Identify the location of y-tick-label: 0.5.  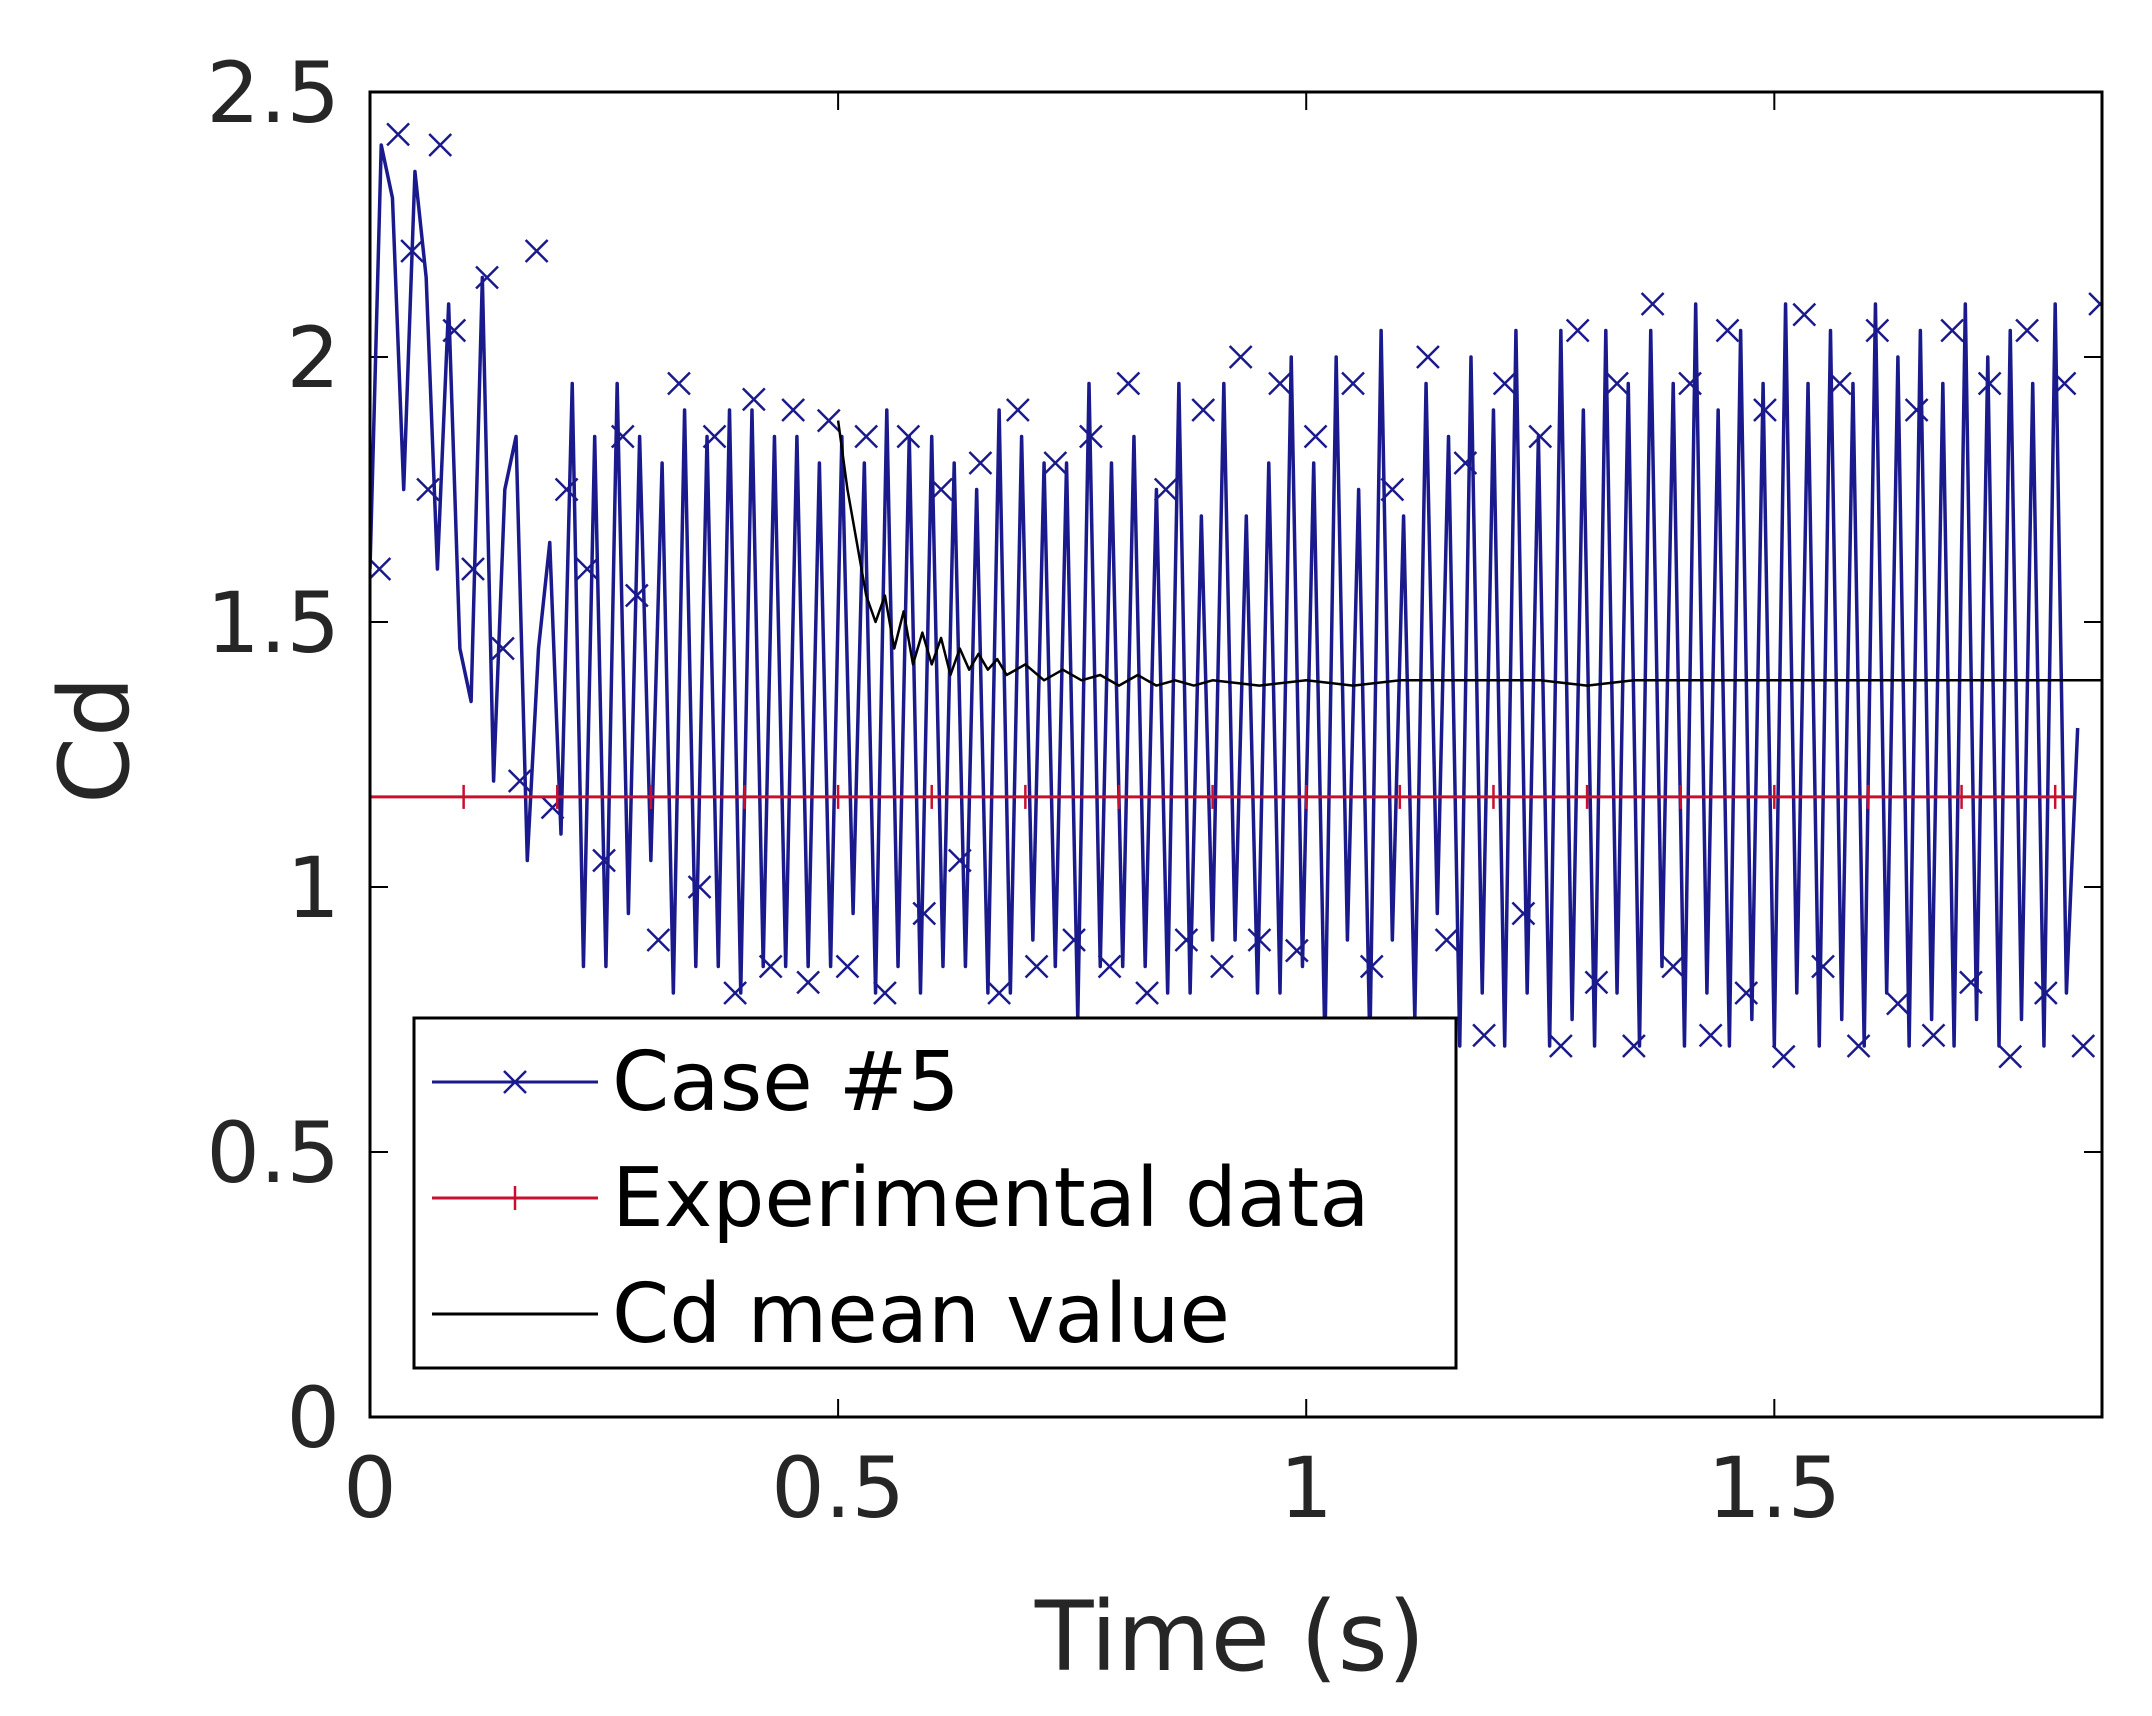
(273, 1153).